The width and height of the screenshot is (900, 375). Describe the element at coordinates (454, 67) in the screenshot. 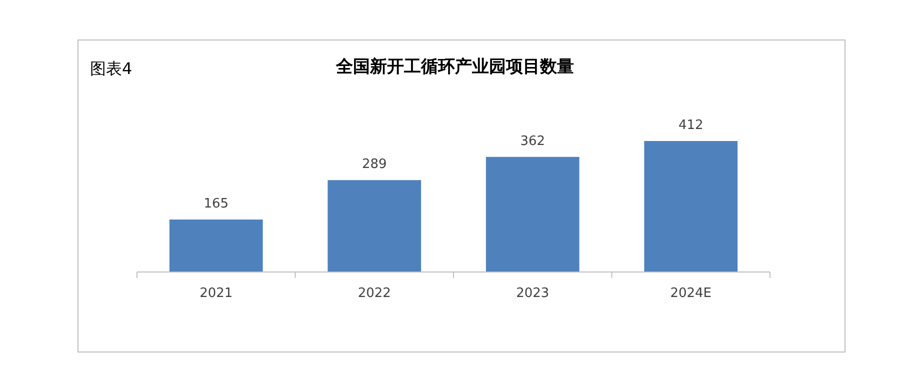

I see `chart-title: 全国新开工循环产业园项目数量` at that location.